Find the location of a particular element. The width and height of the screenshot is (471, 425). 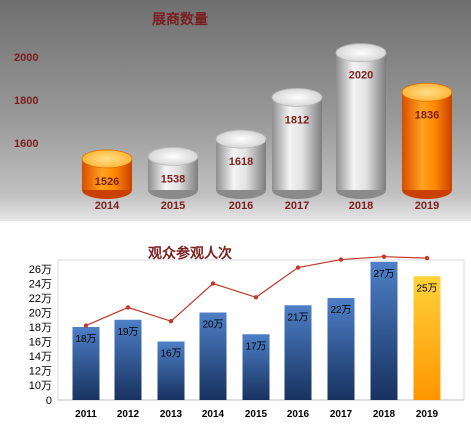

chart-title: 观众参观人次 is located at coordinates (190, 253).